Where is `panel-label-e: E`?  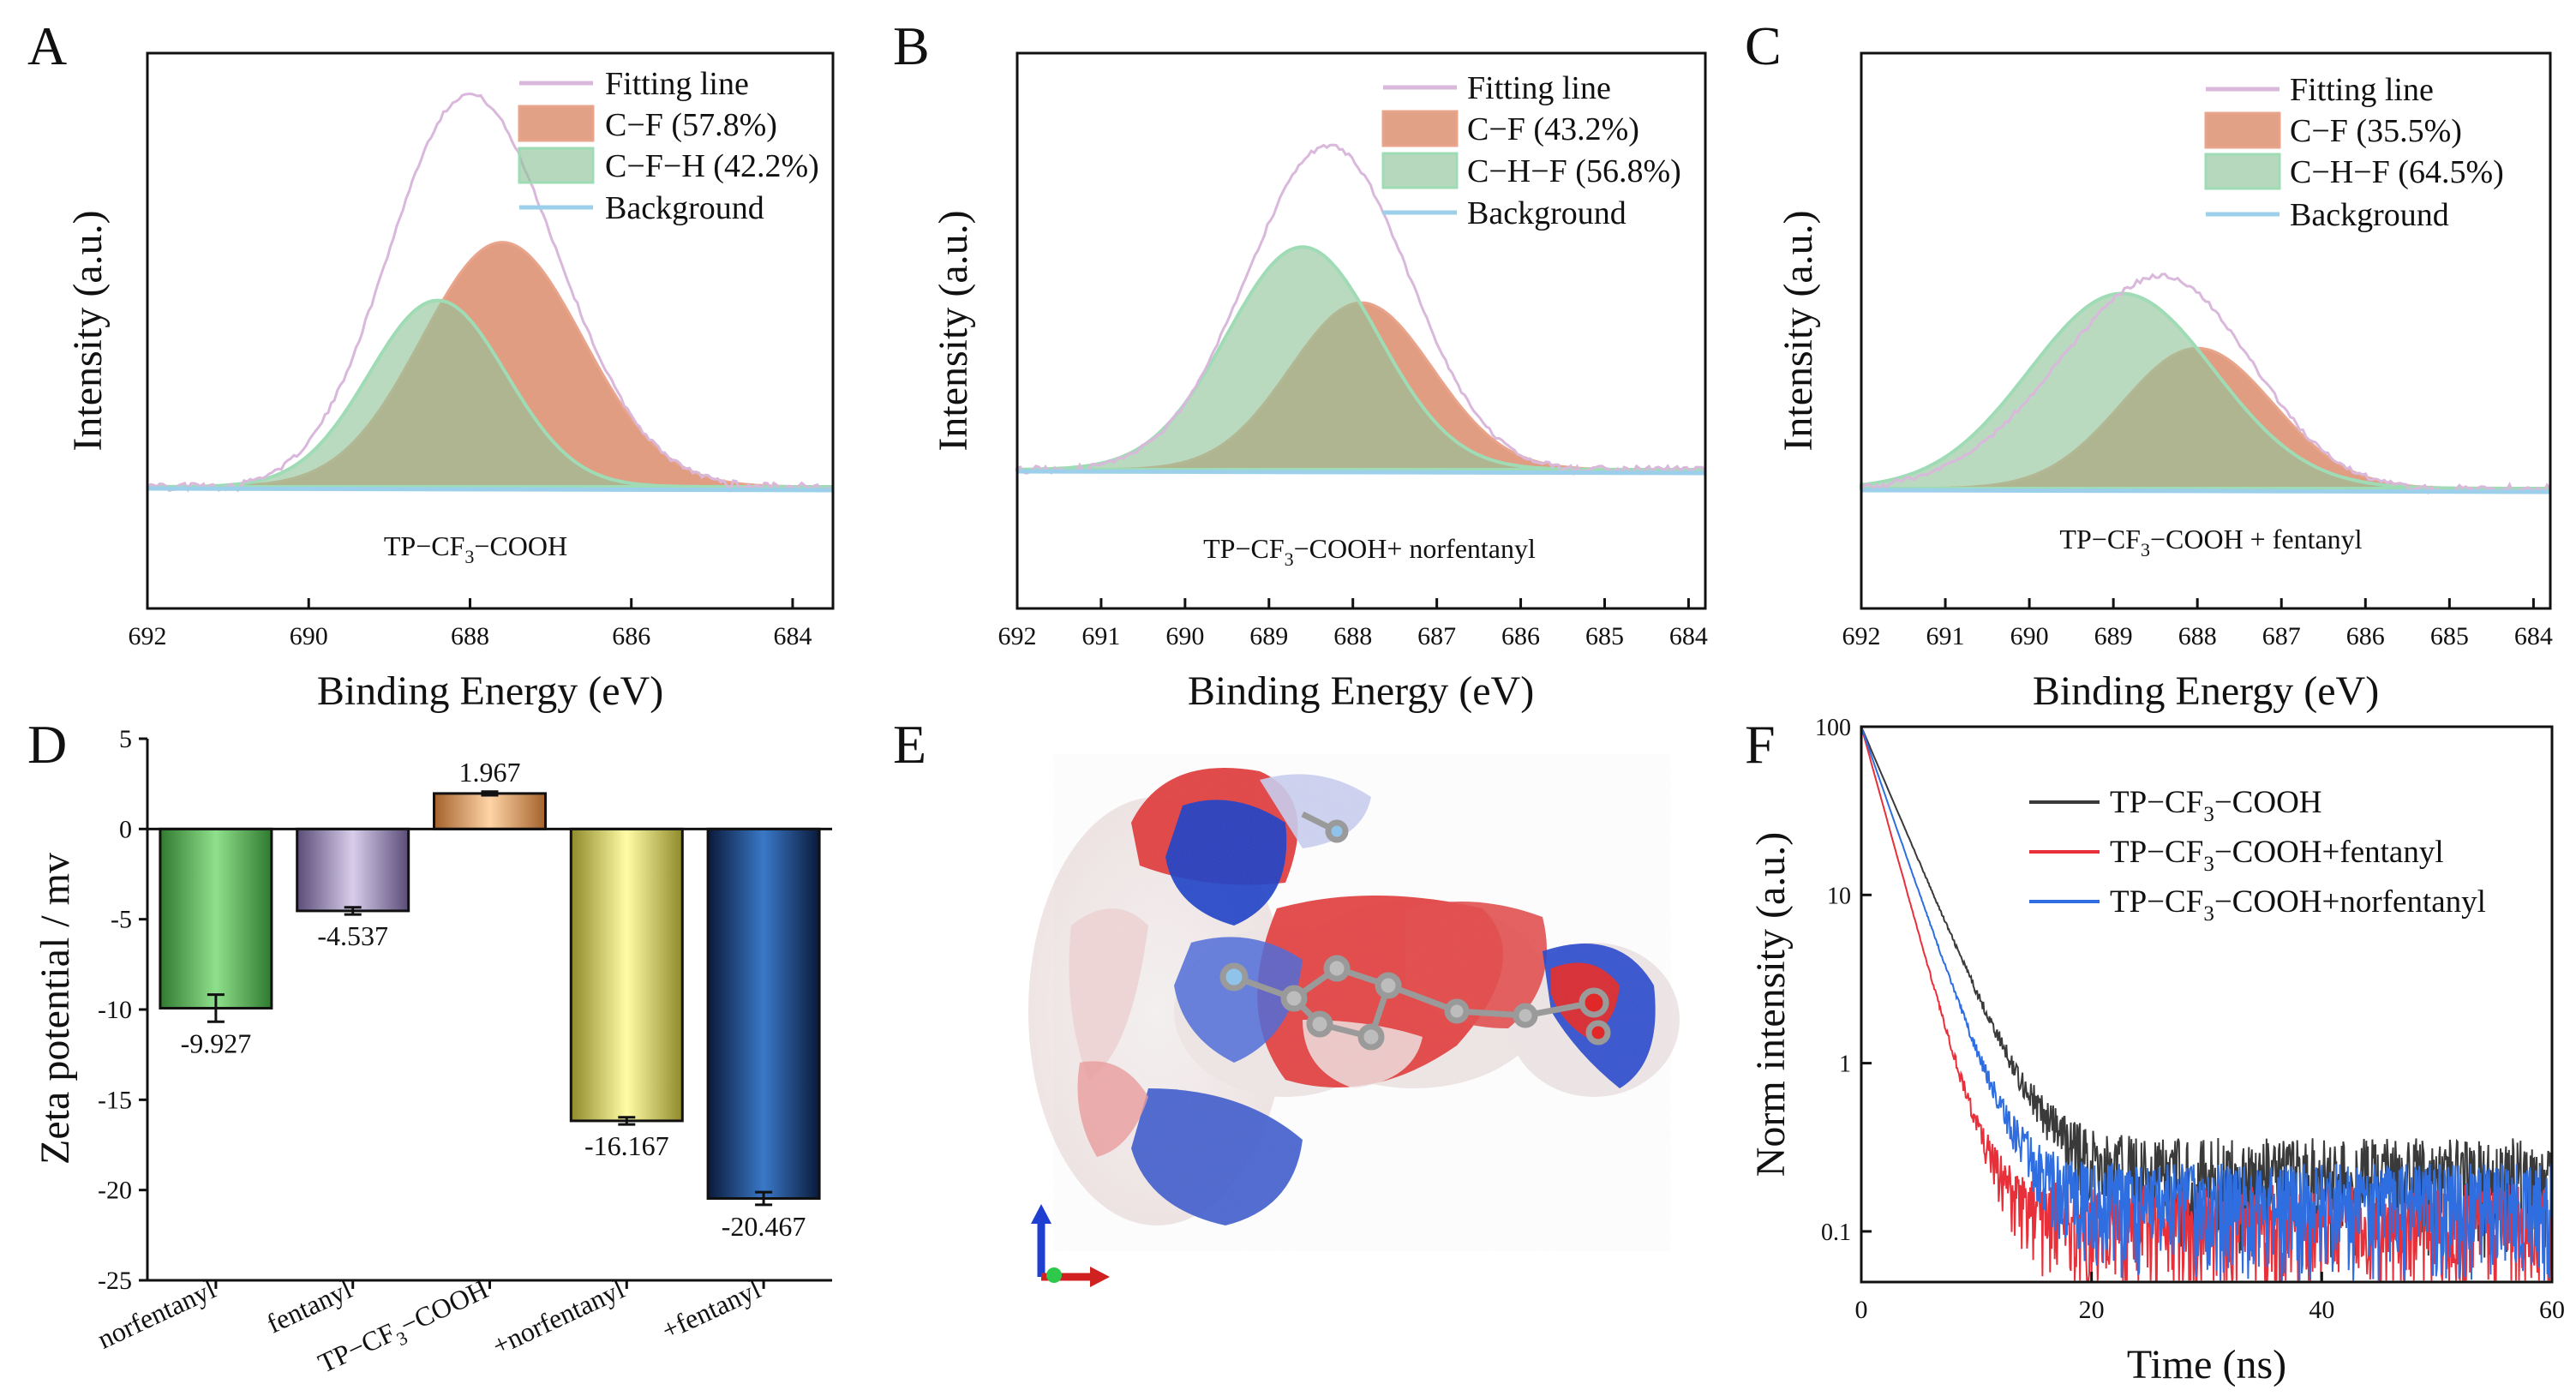 panel-label-e: E is located at coordinates (909, 744).